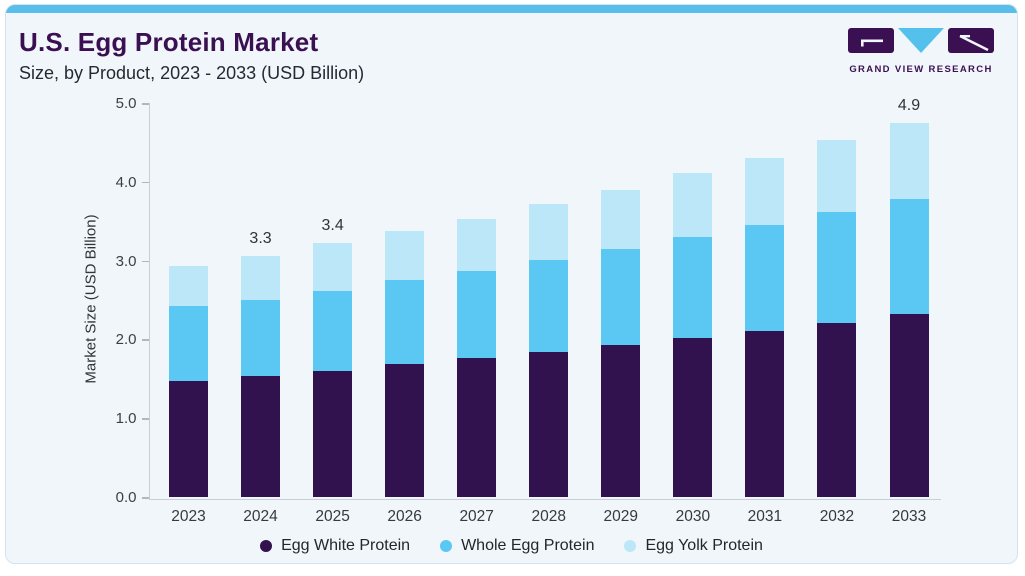  What do you see at coordinates (126, 182) in the screenshot?
I see `y-tick-label: 4.0` at bounding box center [126, 182].